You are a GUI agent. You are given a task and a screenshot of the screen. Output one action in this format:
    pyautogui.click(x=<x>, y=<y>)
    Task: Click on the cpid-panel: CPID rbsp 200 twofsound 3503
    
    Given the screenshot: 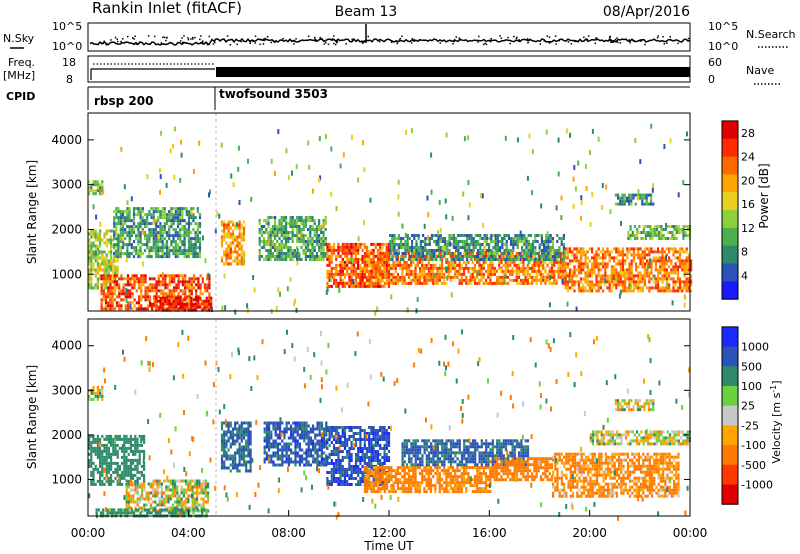 What is the action you would take?
    pyautogui.click(x=348, y=98)
    